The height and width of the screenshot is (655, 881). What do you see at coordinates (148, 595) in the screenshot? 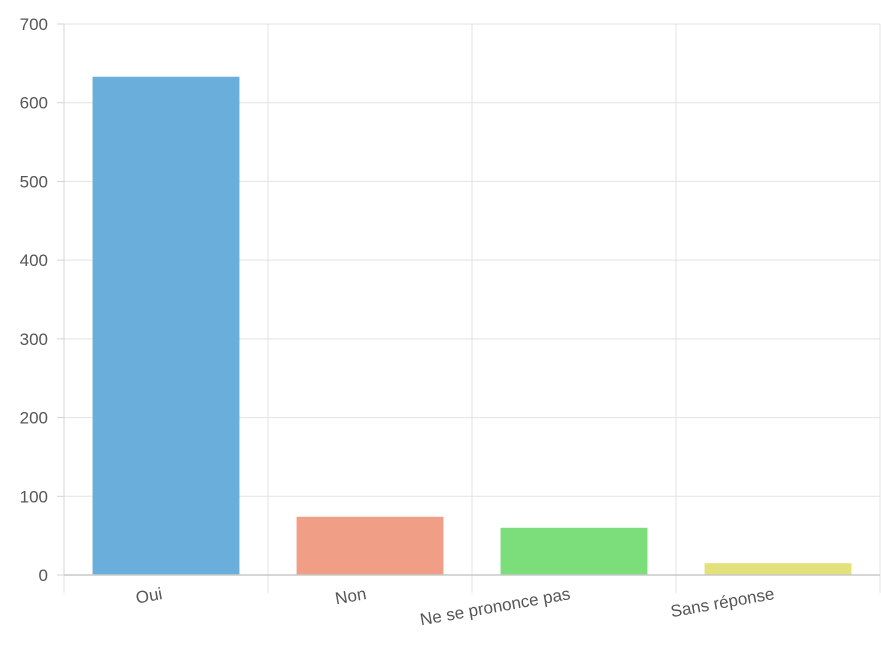
I see `x-tick-label: Oui` at bounding box center [148, 595].